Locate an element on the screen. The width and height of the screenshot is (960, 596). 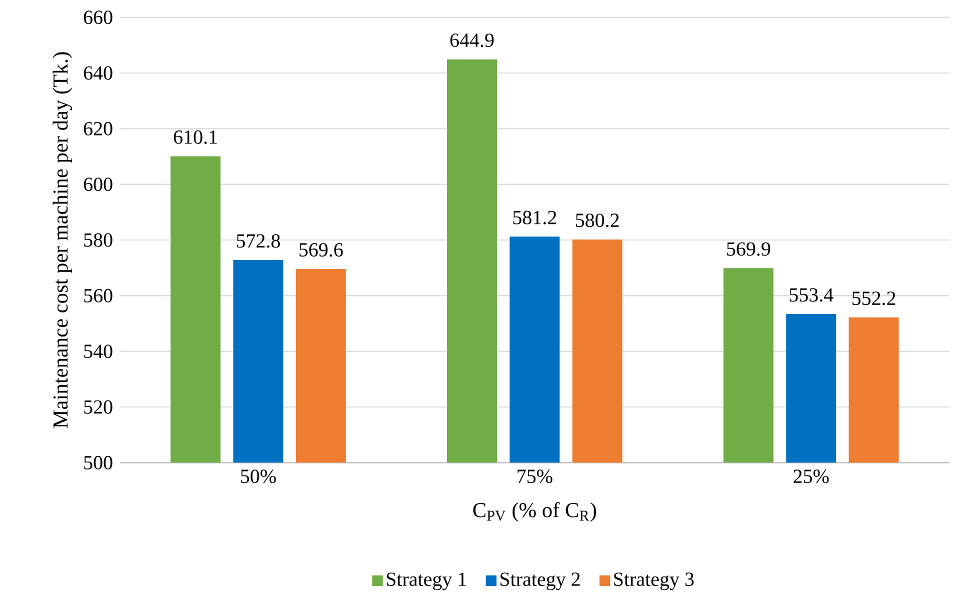
data-label: 572.8 is located at coordinates (258, 241).